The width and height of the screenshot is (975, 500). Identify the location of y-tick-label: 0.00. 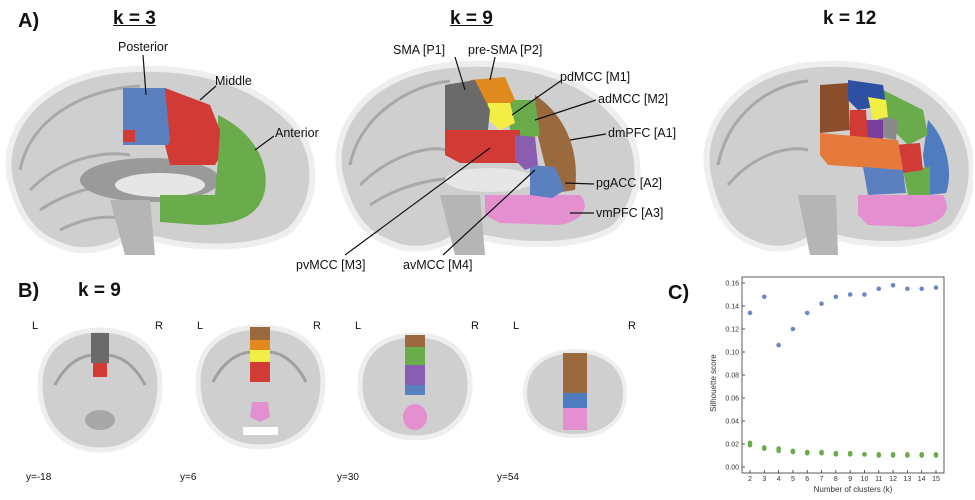
(732, 468).